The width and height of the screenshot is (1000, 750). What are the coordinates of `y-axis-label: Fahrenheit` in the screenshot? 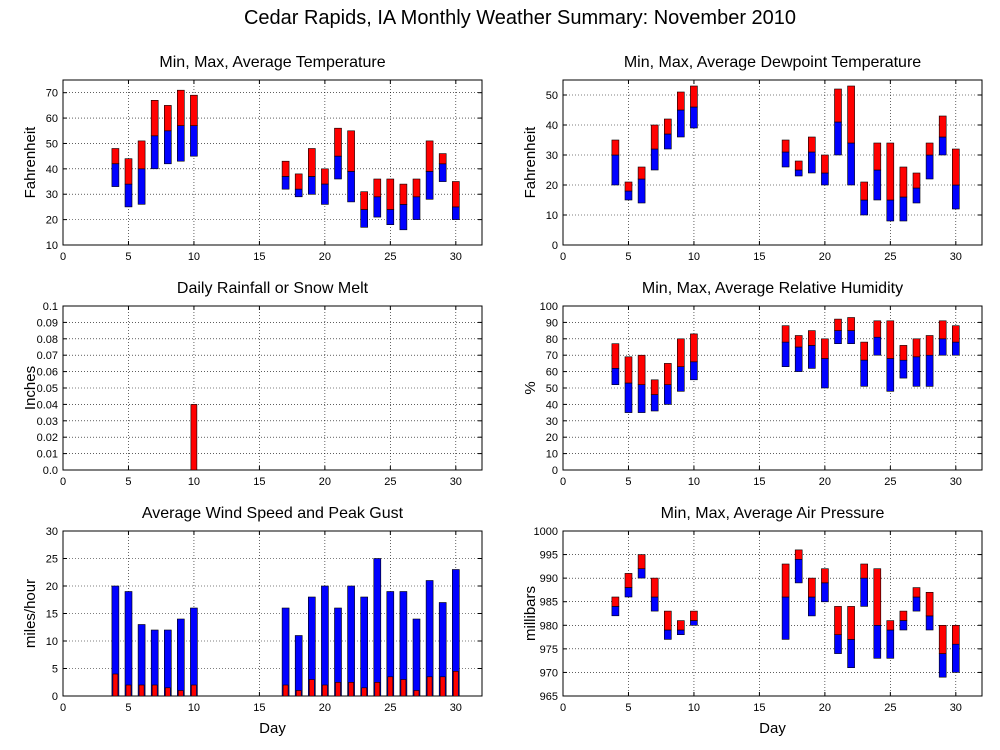 It's located at (30, 162).